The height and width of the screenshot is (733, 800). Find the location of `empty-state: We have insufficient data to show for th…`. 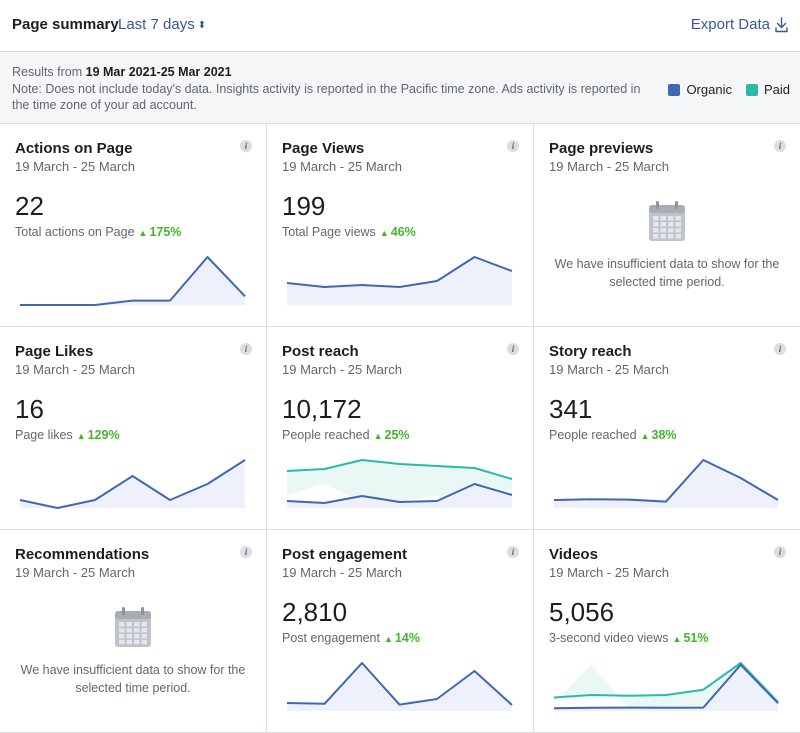

empty-state: We have insufficient data to show for th… is located at coordinates (133, 651).